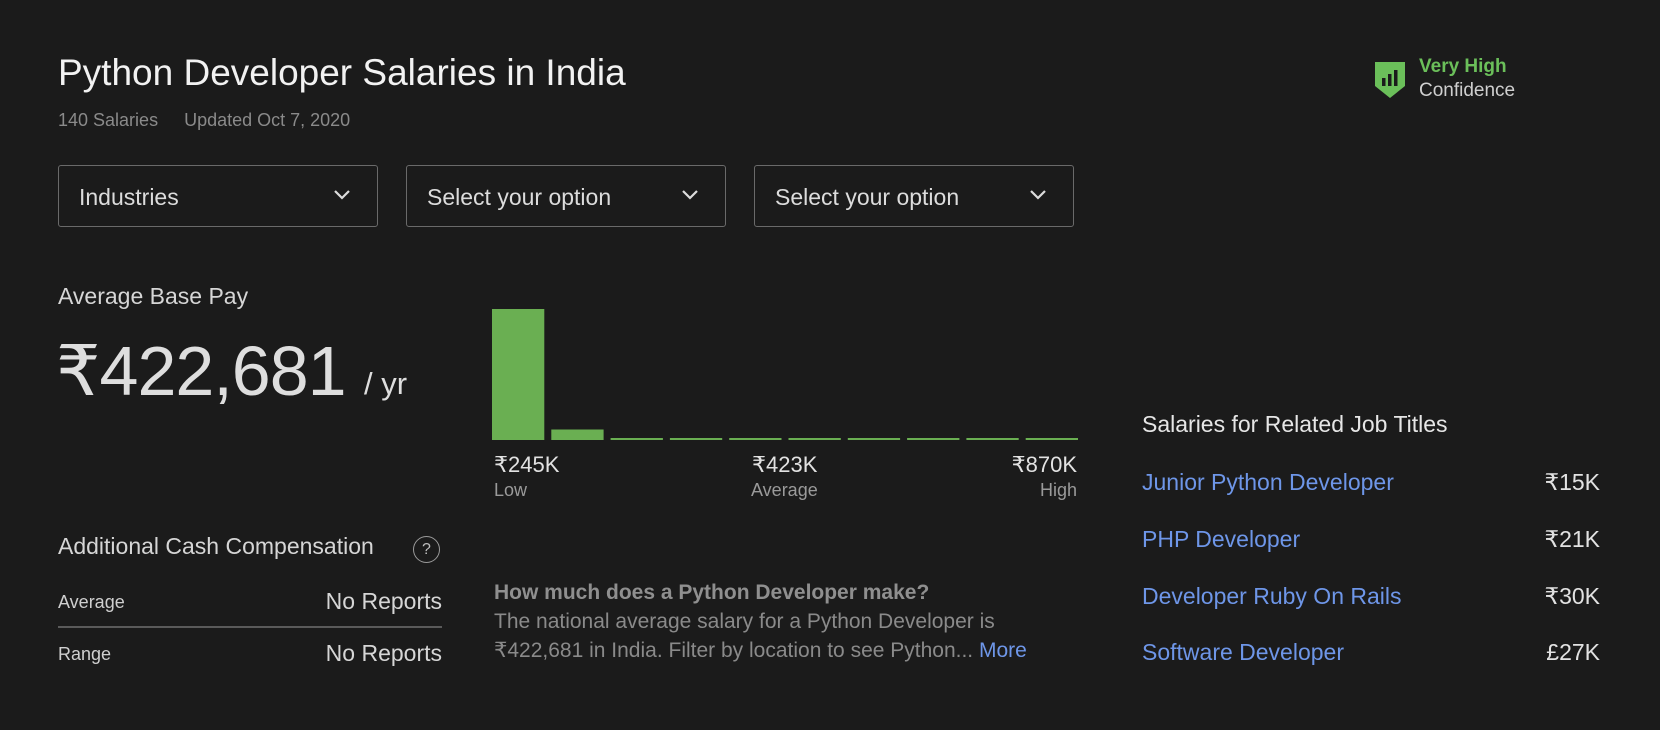  What do you see at coordinates (85, 654) in the screenshot?
I see `row-label: Range` at bounding box center [85, 654].